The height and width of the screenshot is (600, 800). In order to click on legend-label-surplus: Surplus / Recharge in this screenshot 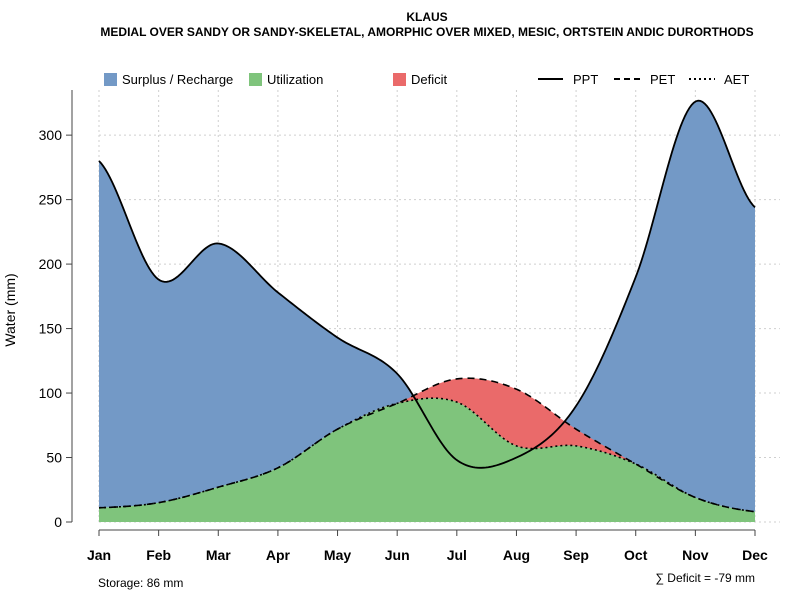, I will do `click(177, 79)`.